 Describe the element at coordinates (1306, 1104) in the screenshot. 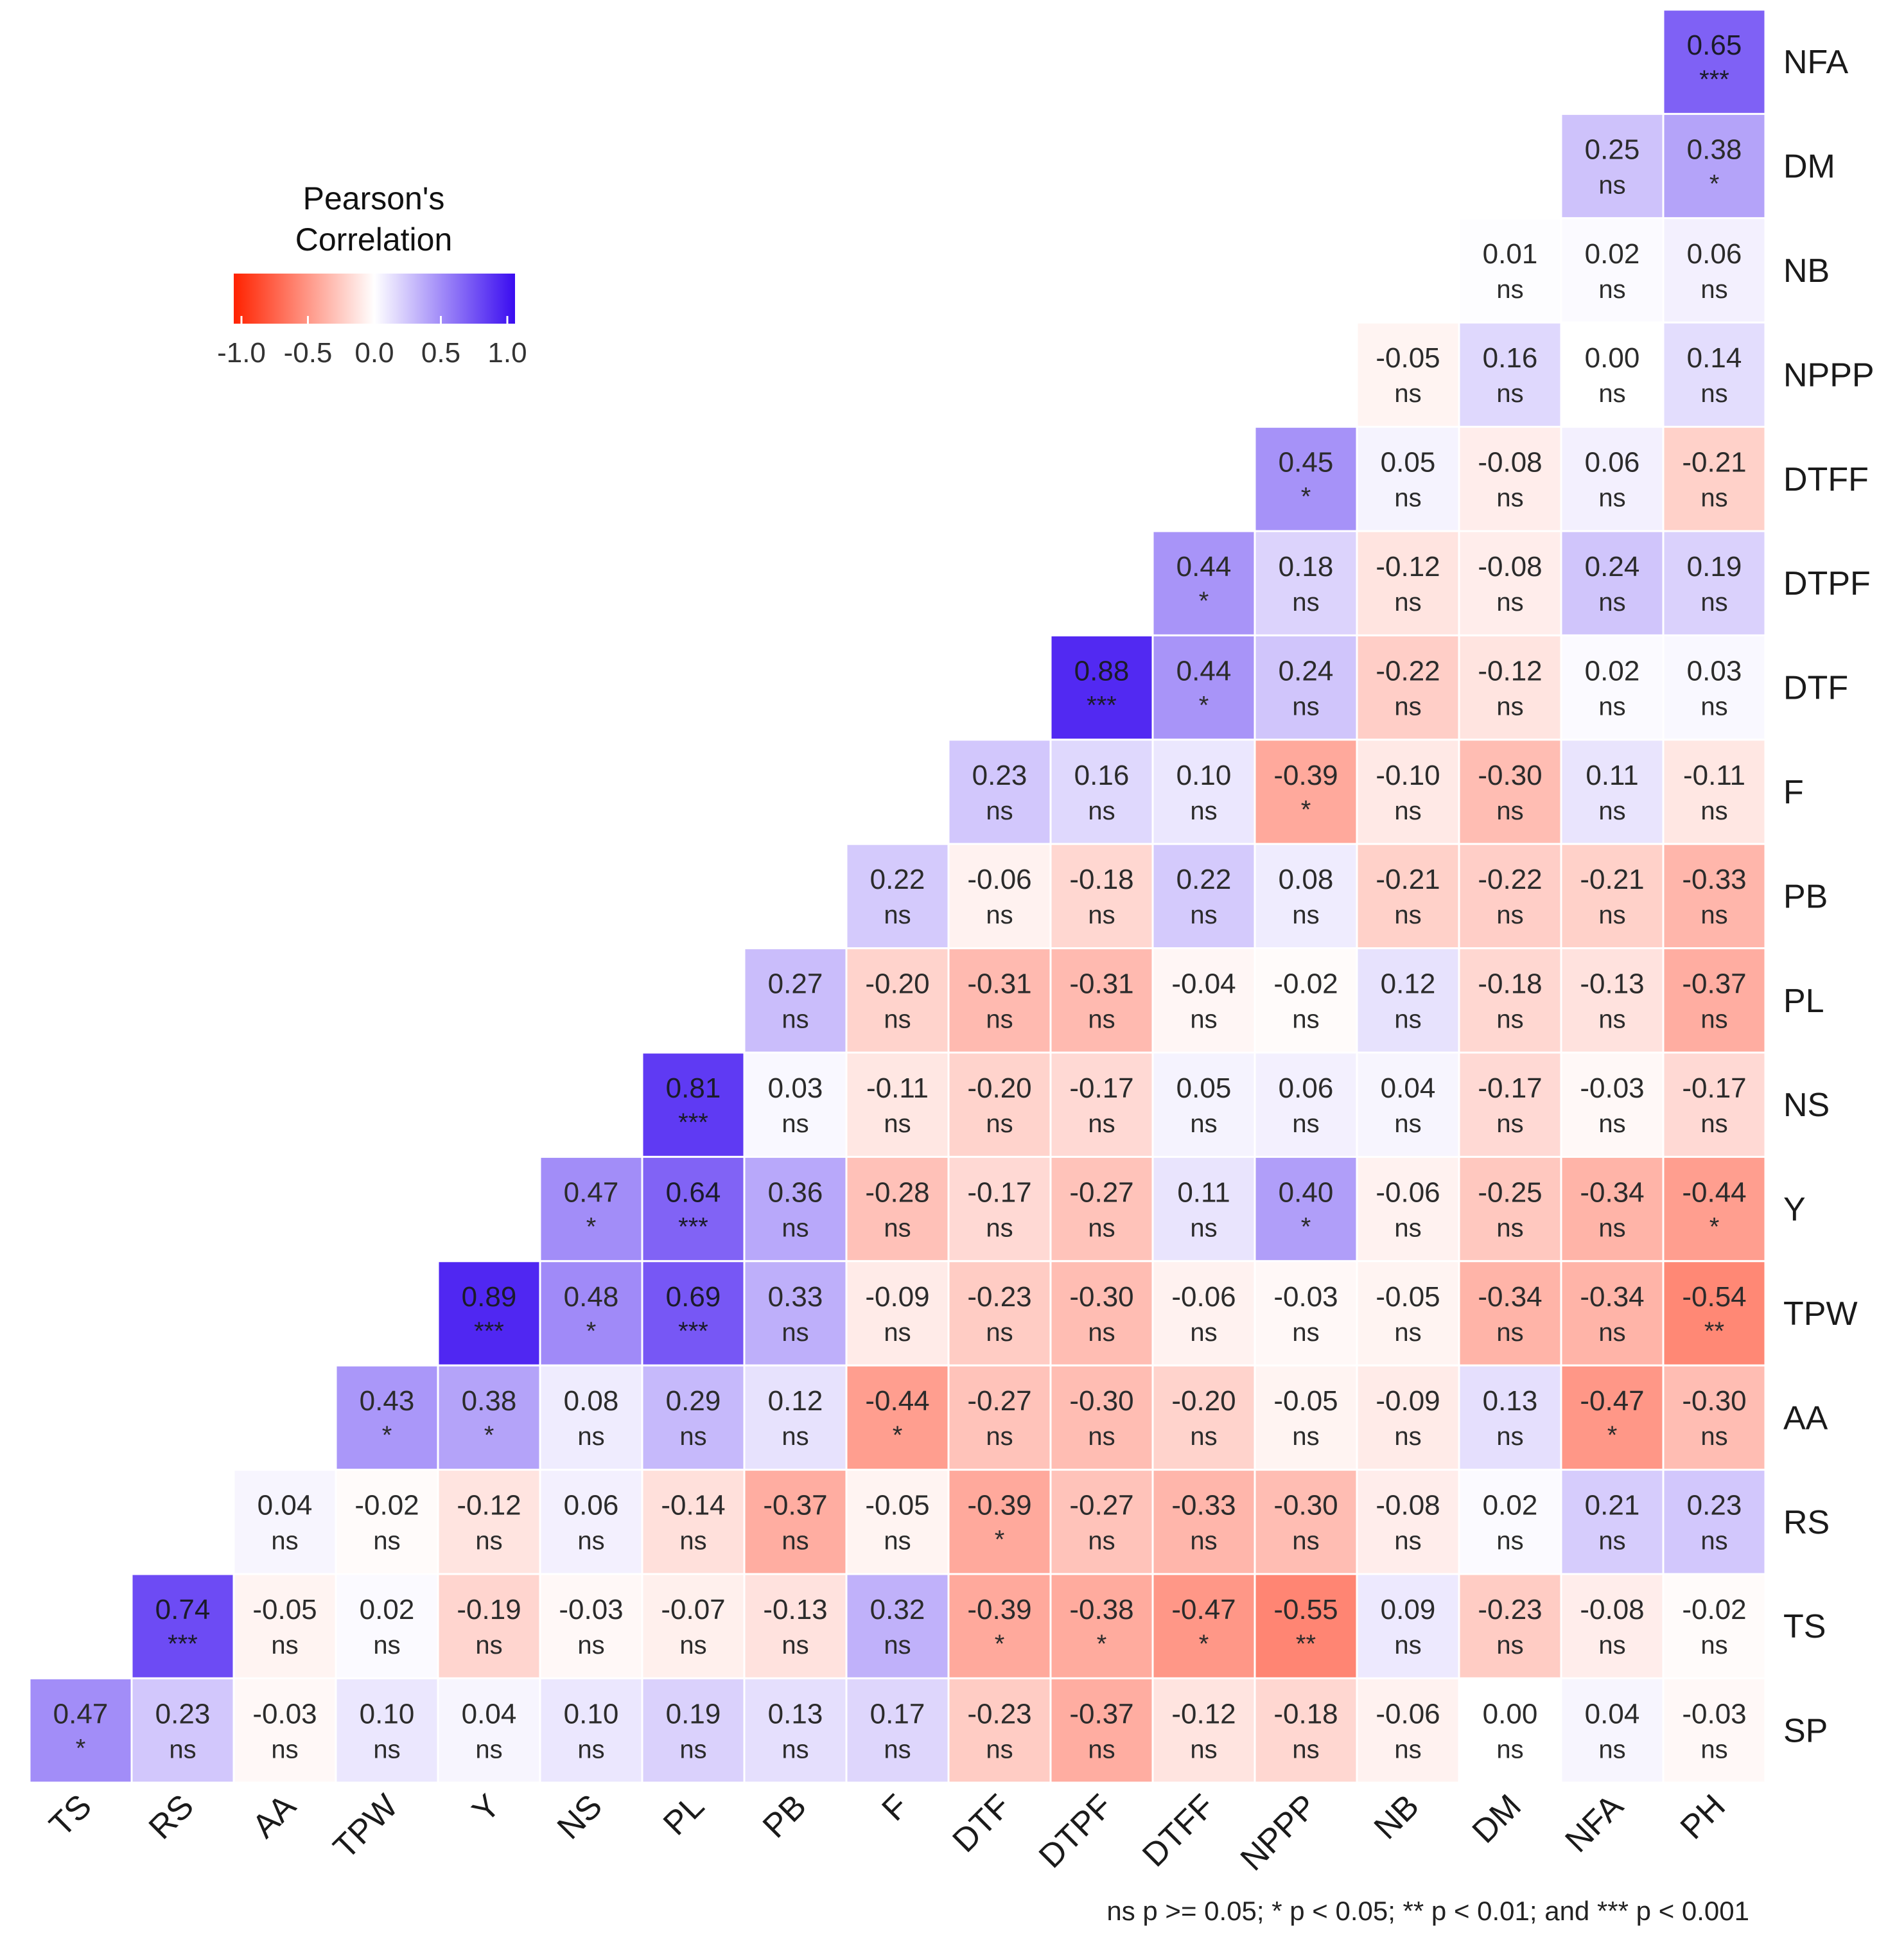

I see `heatmap-cell: 0.06 ns` at that location.